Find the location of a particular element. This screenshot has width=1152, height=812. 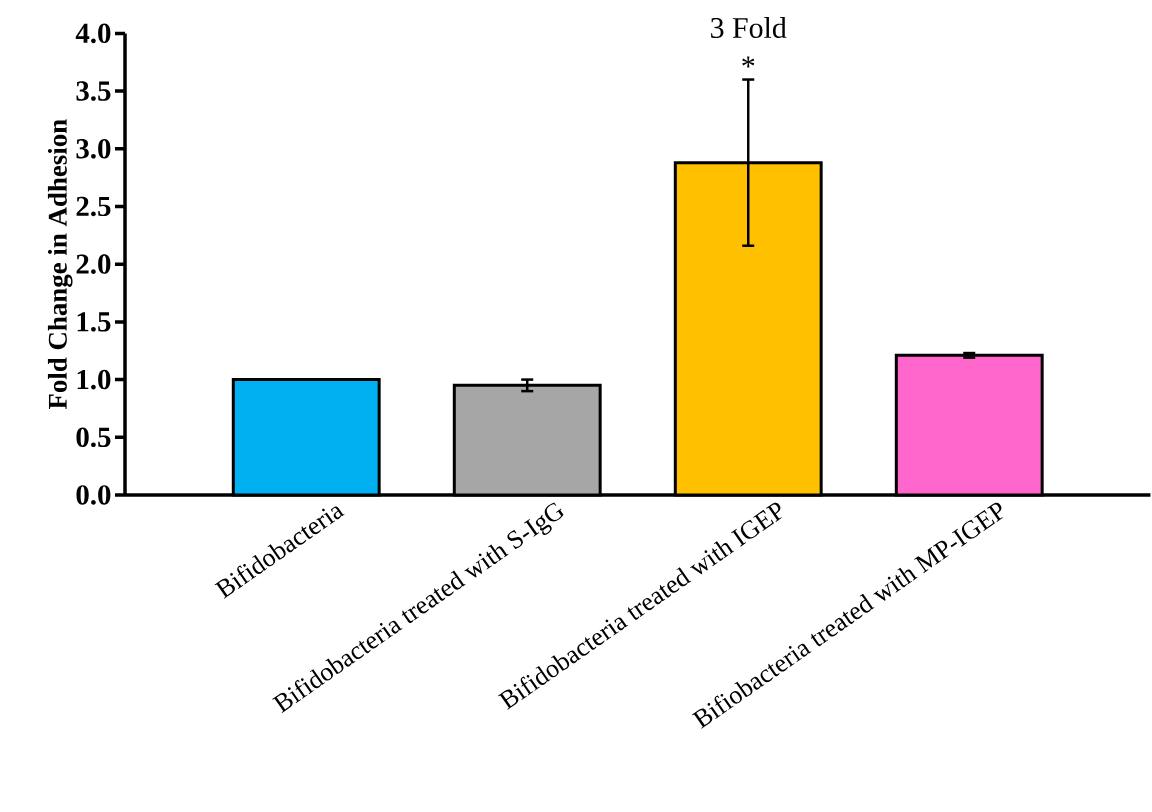

y-tick-label: 3.5 is located at coordinates (93, 91).